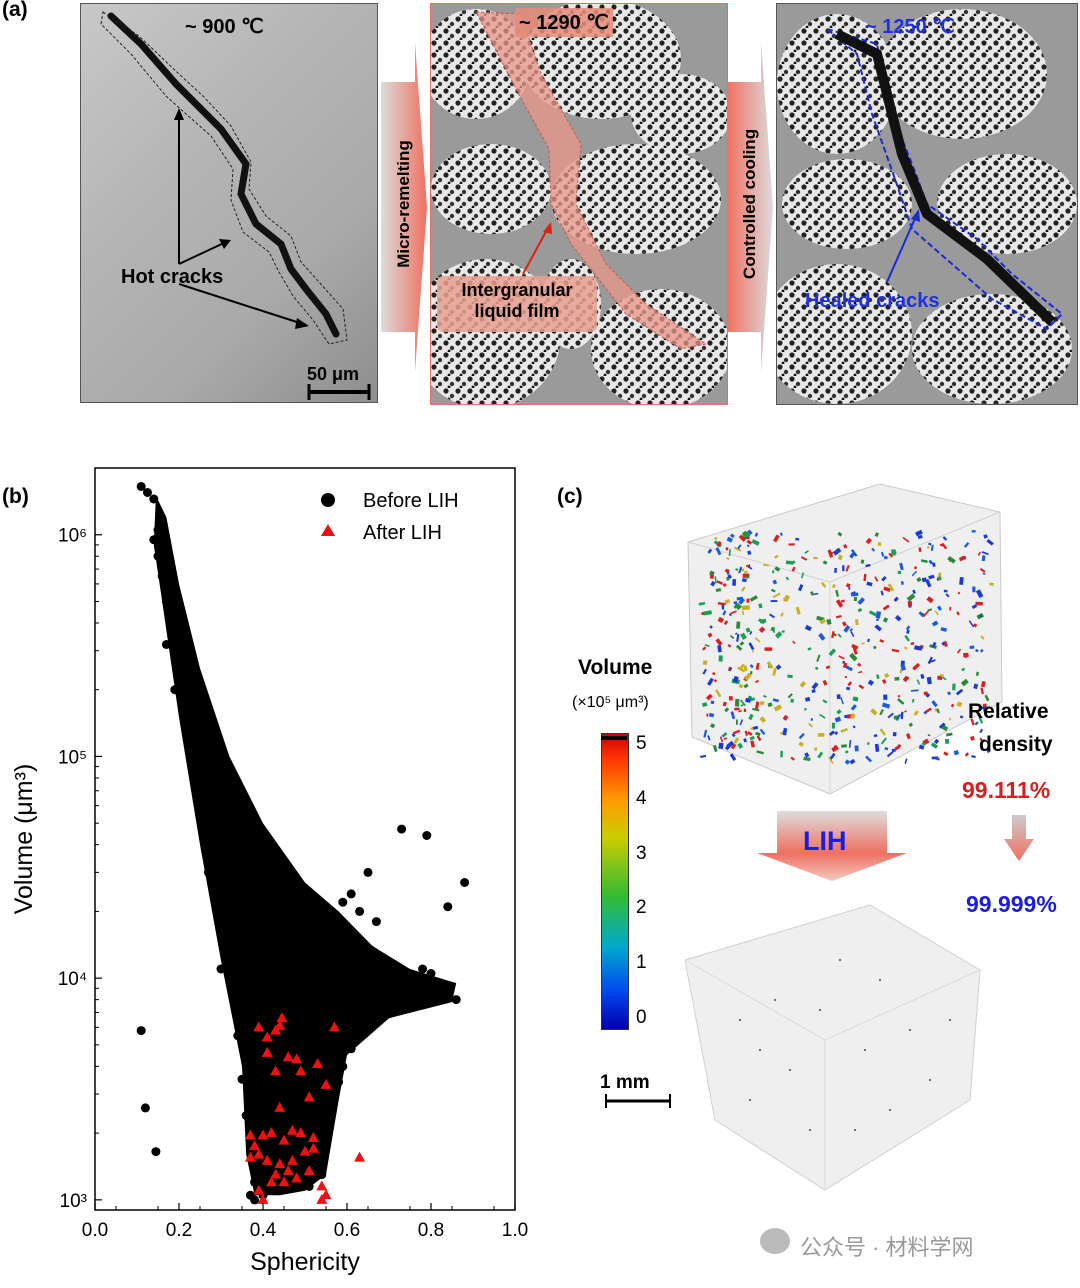 The image size is (1080, 1288). I want to click on healed-cracks-label: Healed cracks, so click(872, 301).